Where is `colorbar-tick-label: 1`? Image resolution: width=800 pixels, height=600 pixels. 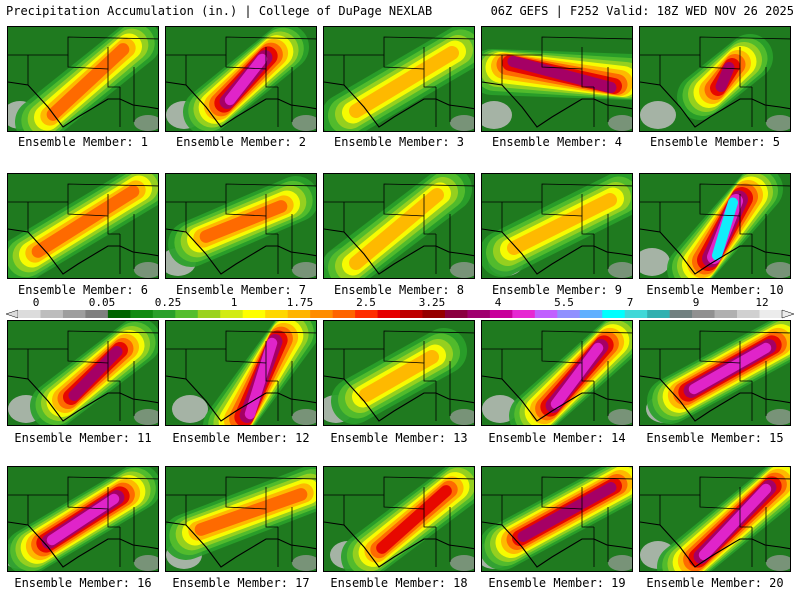 colorbar-tick-label: 1 is located at coordinates (234, 302).